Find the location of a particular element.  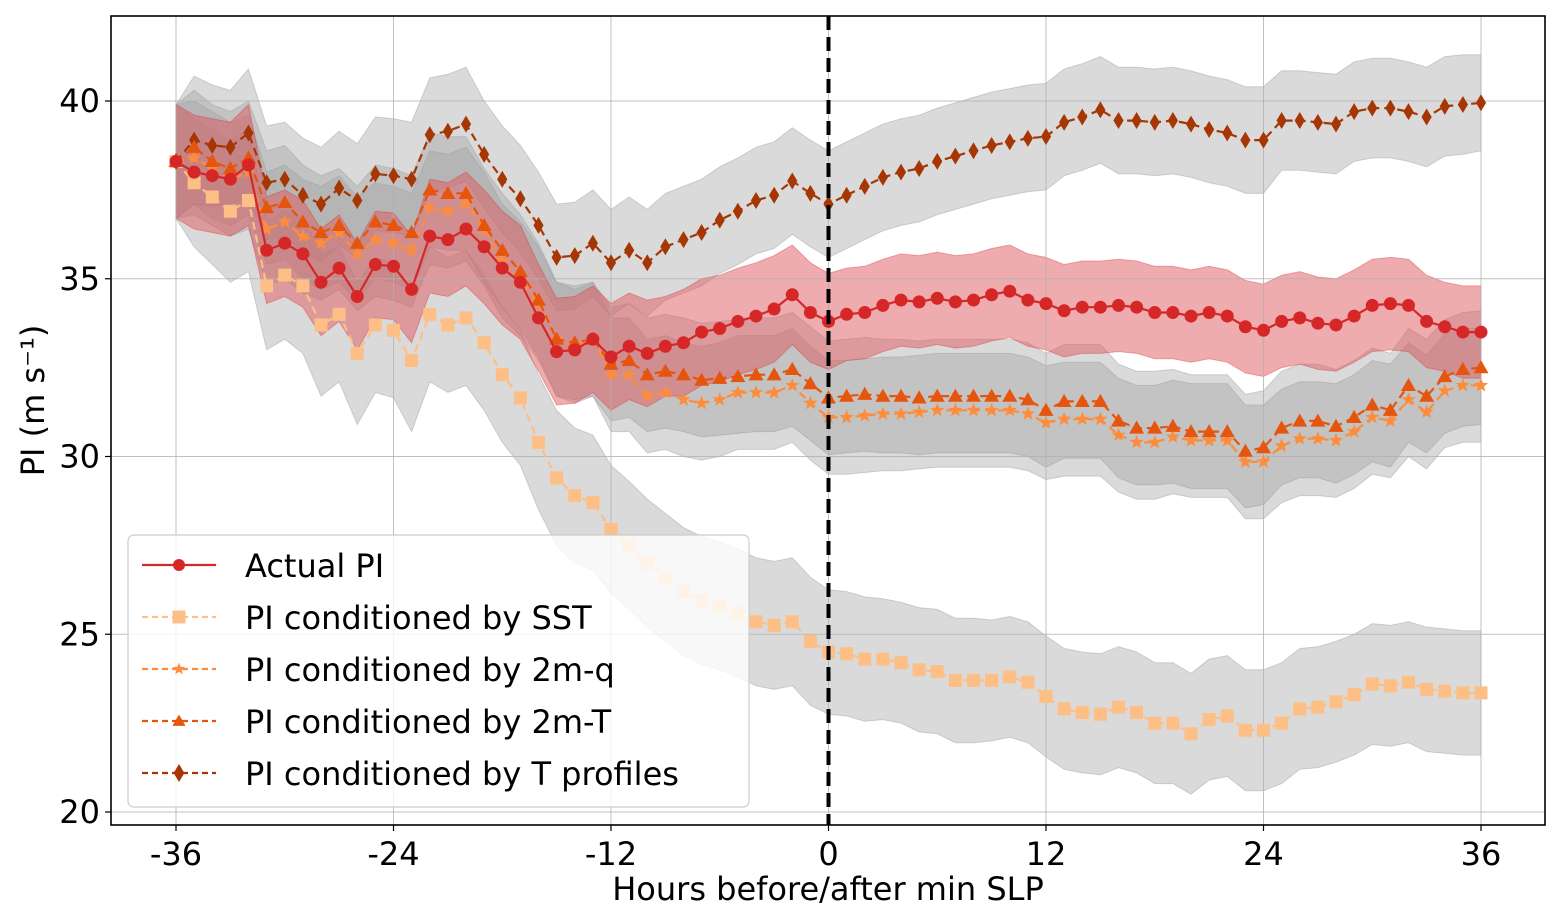

x-tick-label: 0 is located at coordinates (828, 854).